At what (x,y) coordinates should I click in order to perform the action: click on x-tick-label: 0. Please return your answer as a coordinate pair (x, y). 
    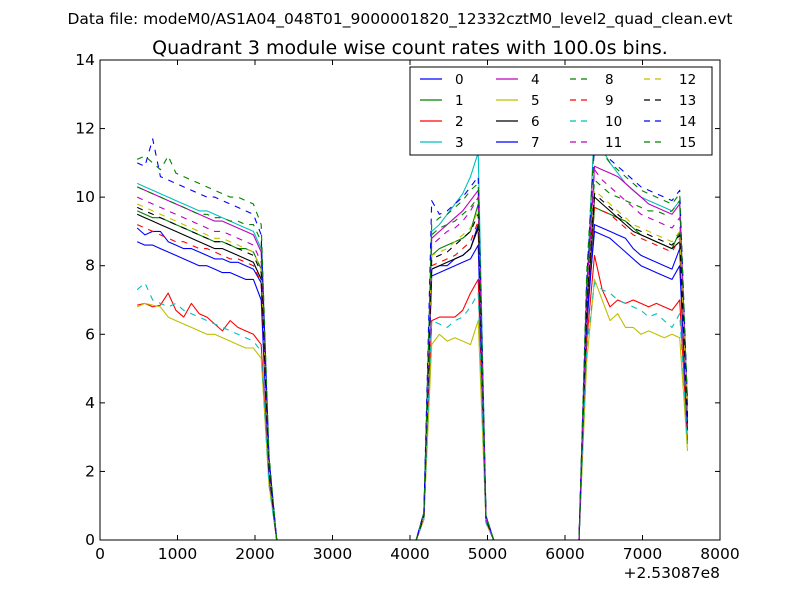
    Looking at the image, I should click on (100, 554).